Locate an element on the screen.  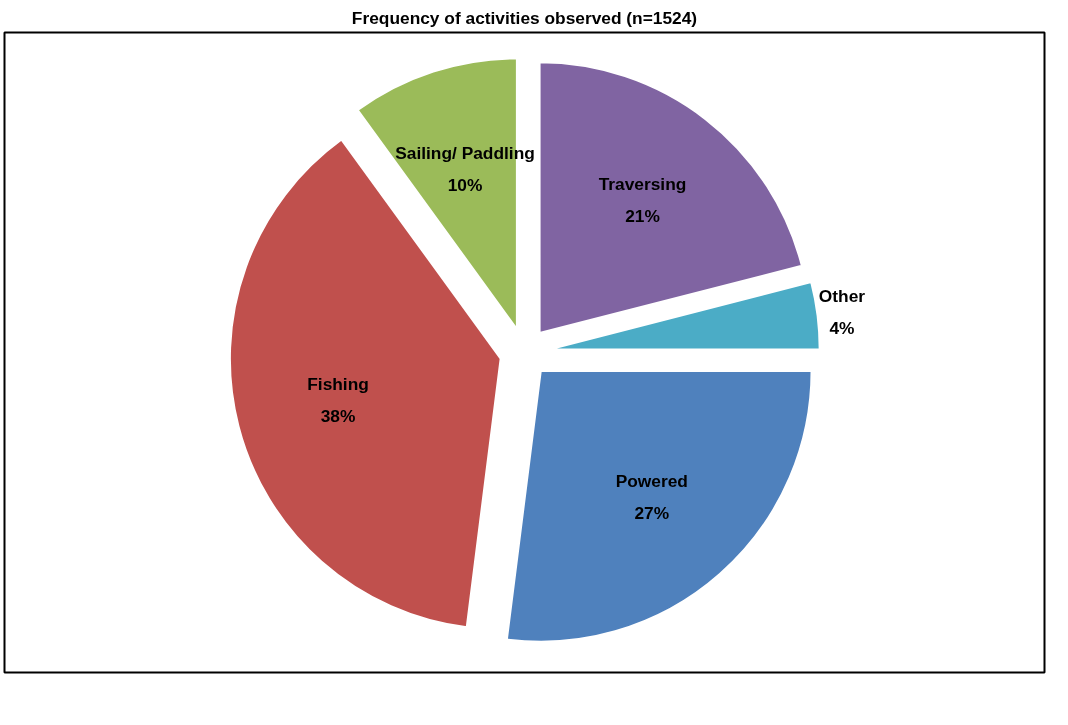
data-label: 10% is located at coordinates (465, 185).